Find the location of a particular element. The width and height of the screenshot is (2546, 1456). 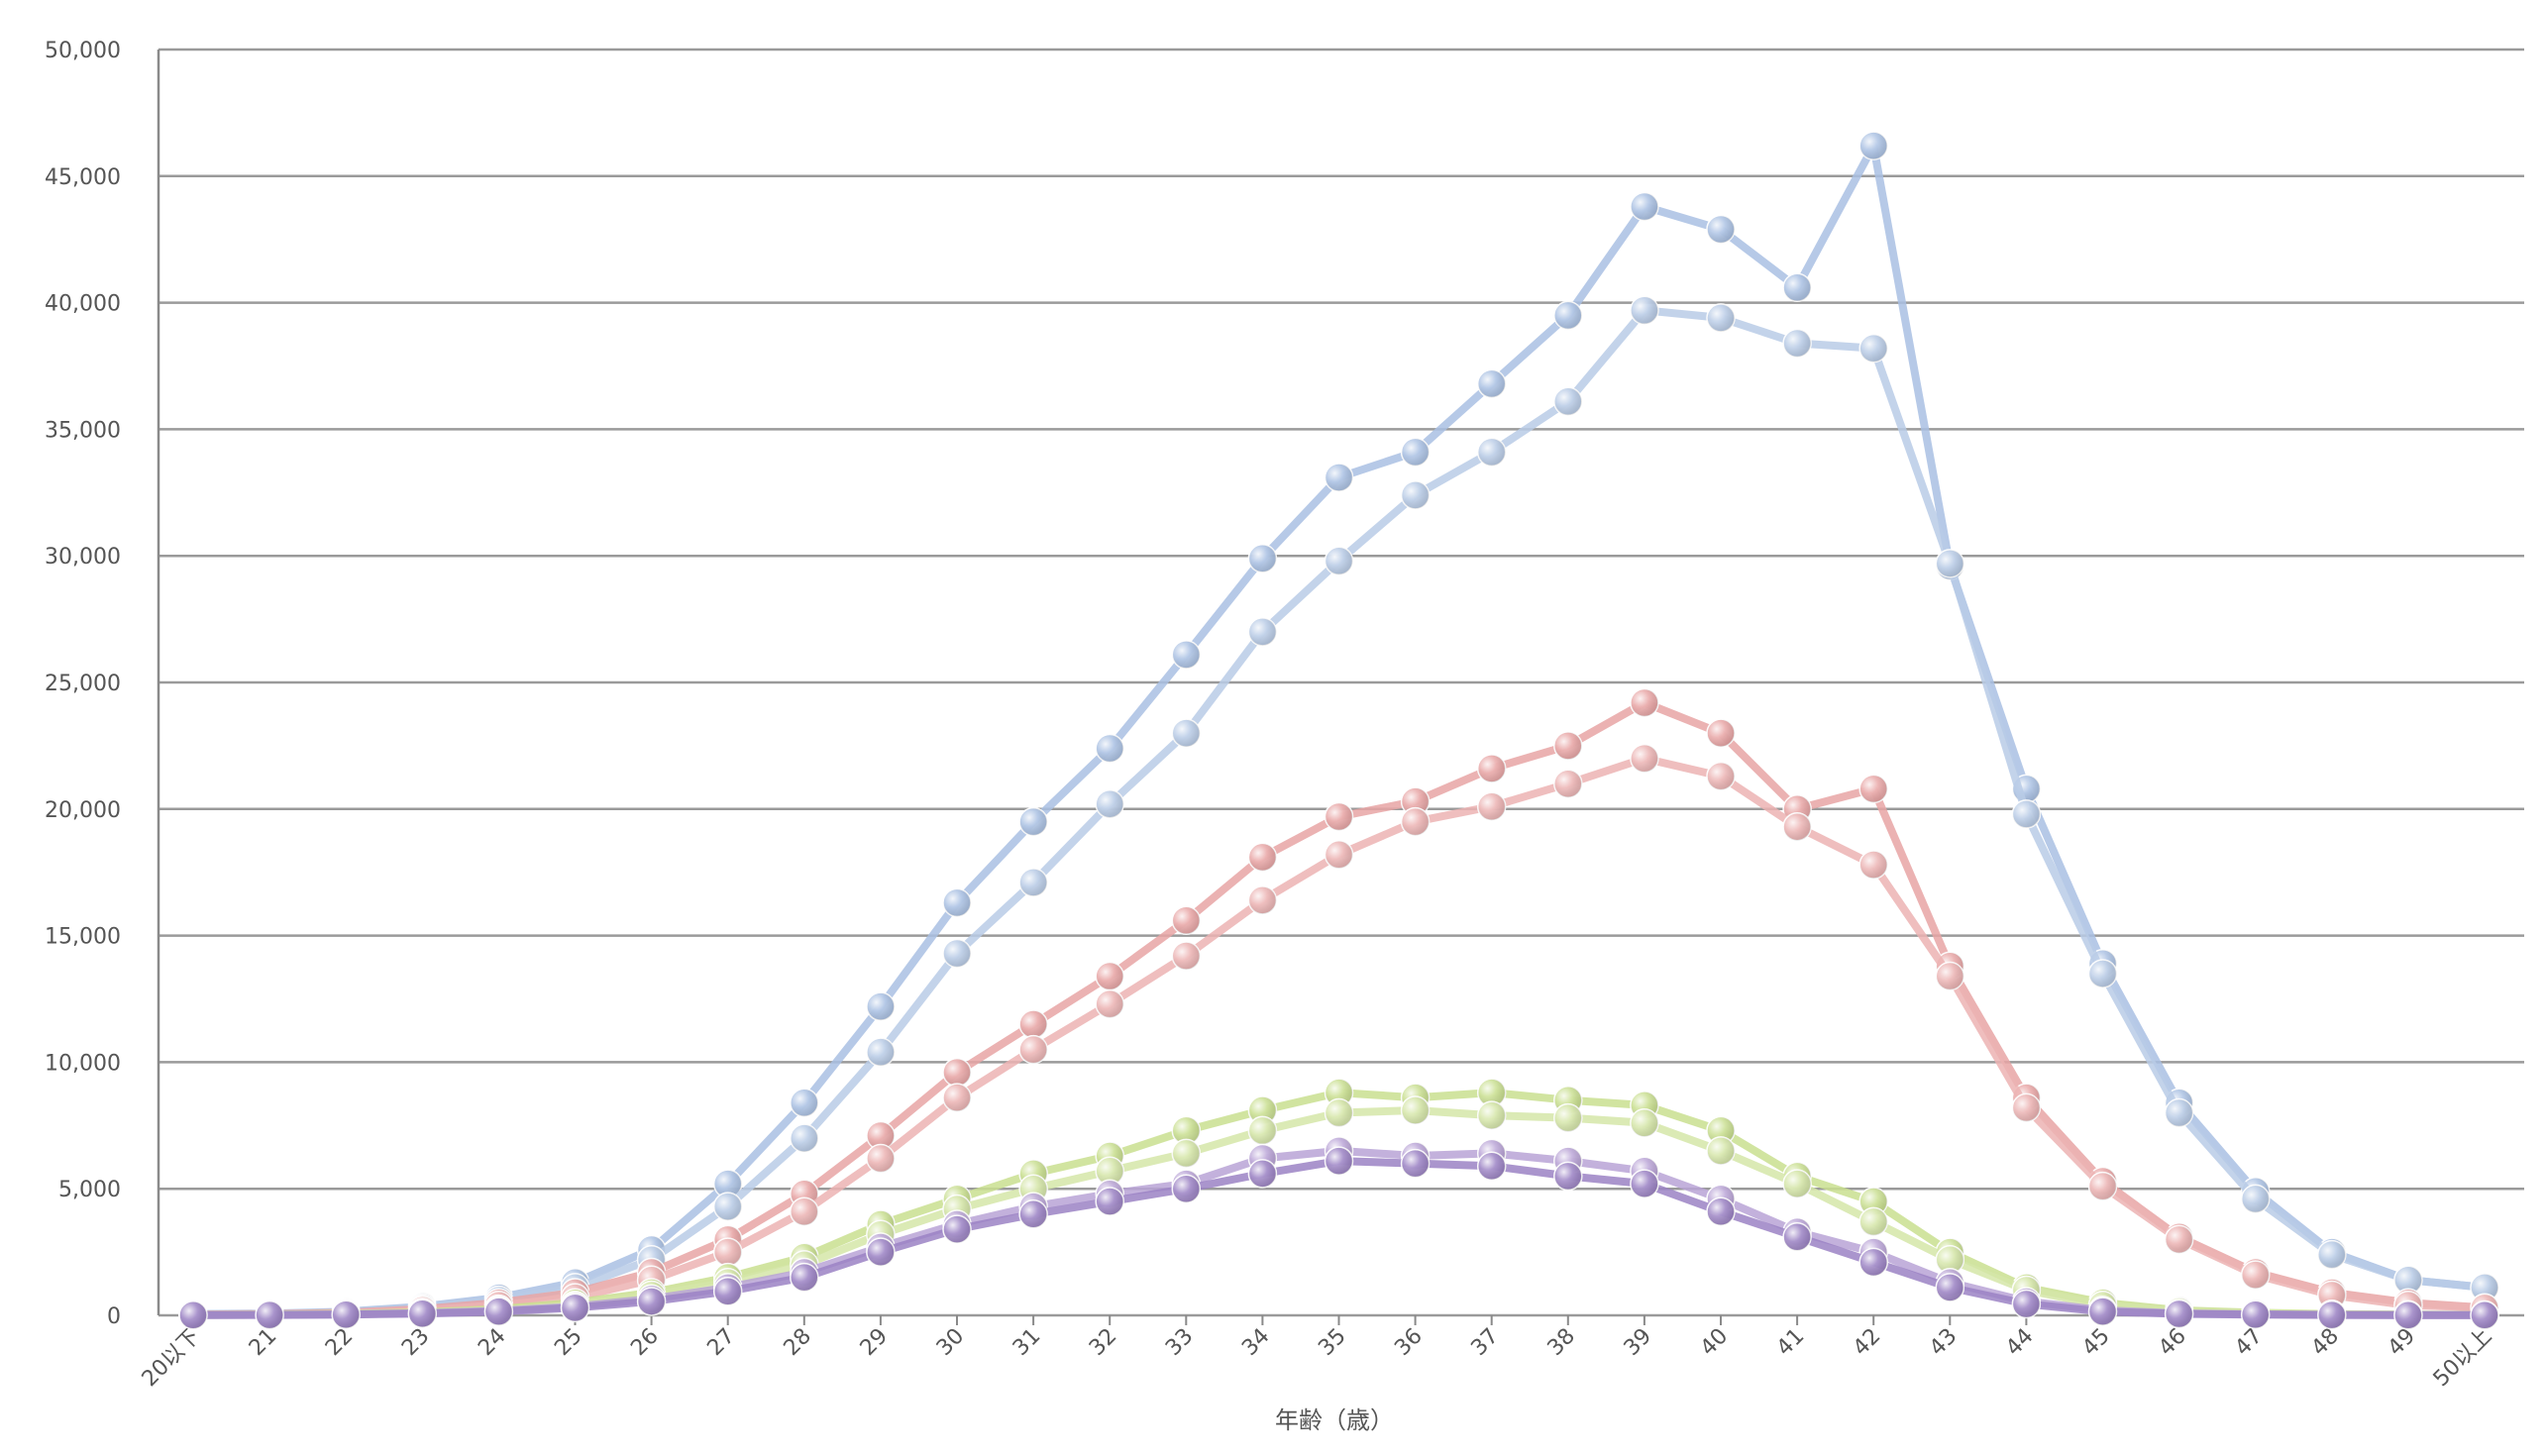

x-tick-label-2: 22 is located at coordinates (339, 1342).